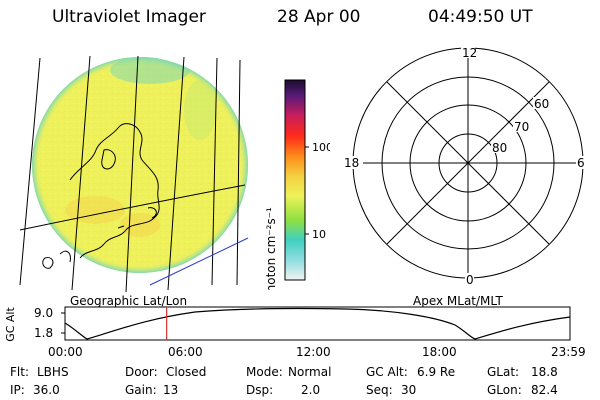 The image size is (600, 400). I want to click on observation-time: 04:49:50 UT, so click(480, 17).